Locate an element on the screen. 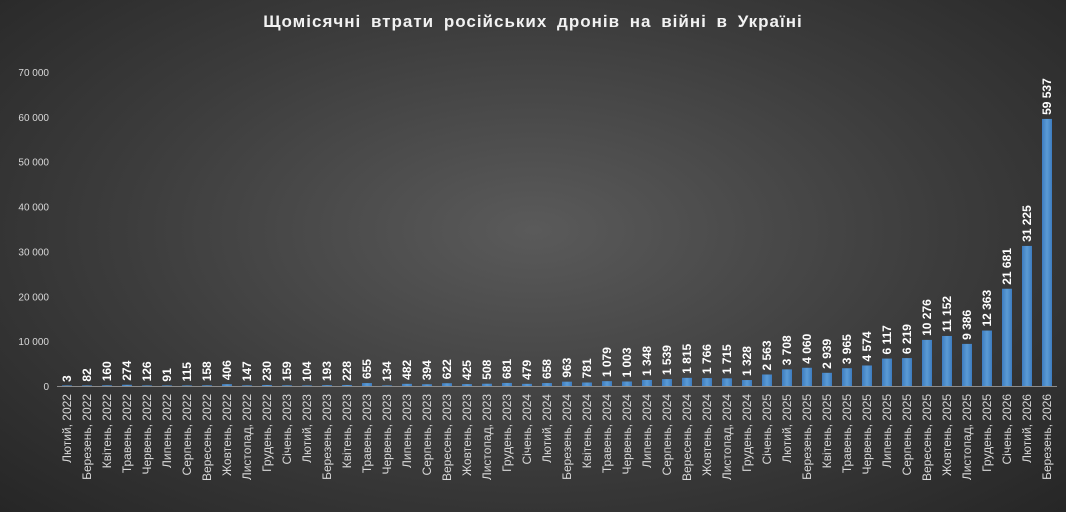 The width and height of the screenshot is (1066, 512). x-tick-label: Червень, 2022 is located at coordinates (147, 434).